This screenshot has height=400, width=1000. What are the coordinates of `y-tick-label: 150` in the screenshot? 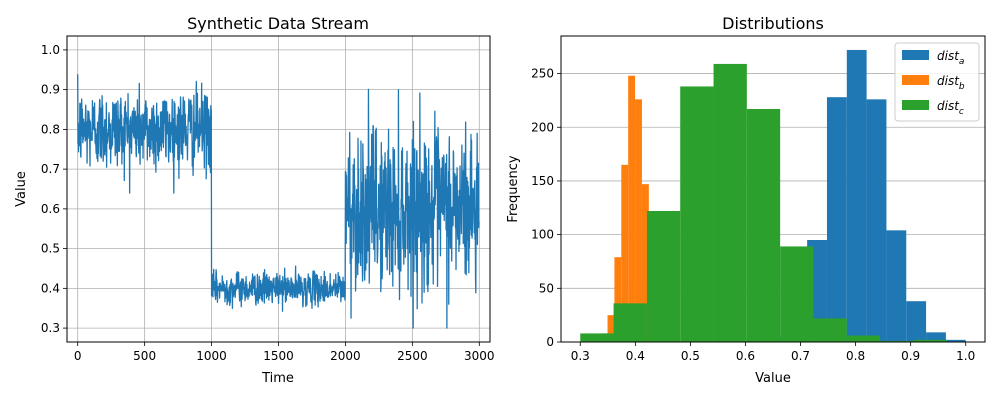 It's located at (542, 181).